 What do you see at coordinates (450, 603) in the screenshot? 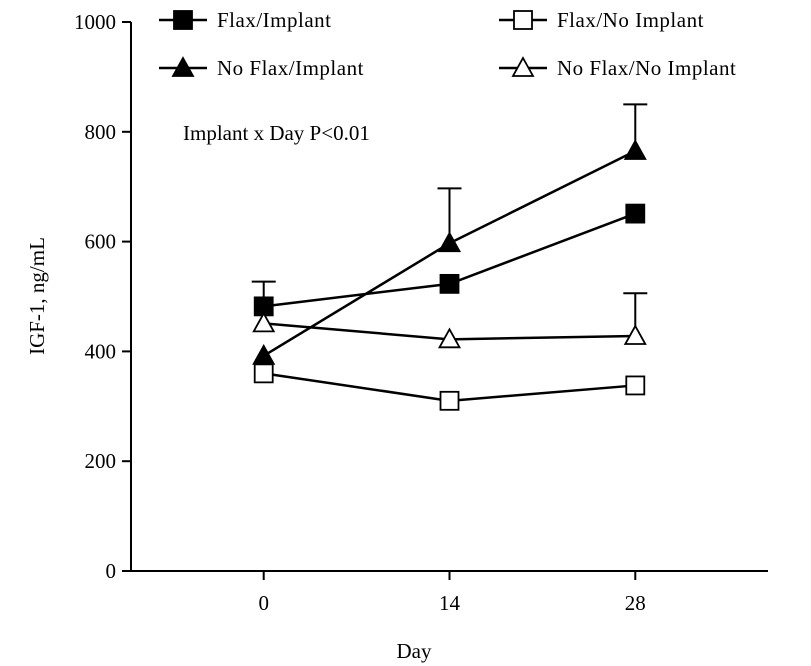
I see `x-tick-label: 14` at bounding box center [450, 603].